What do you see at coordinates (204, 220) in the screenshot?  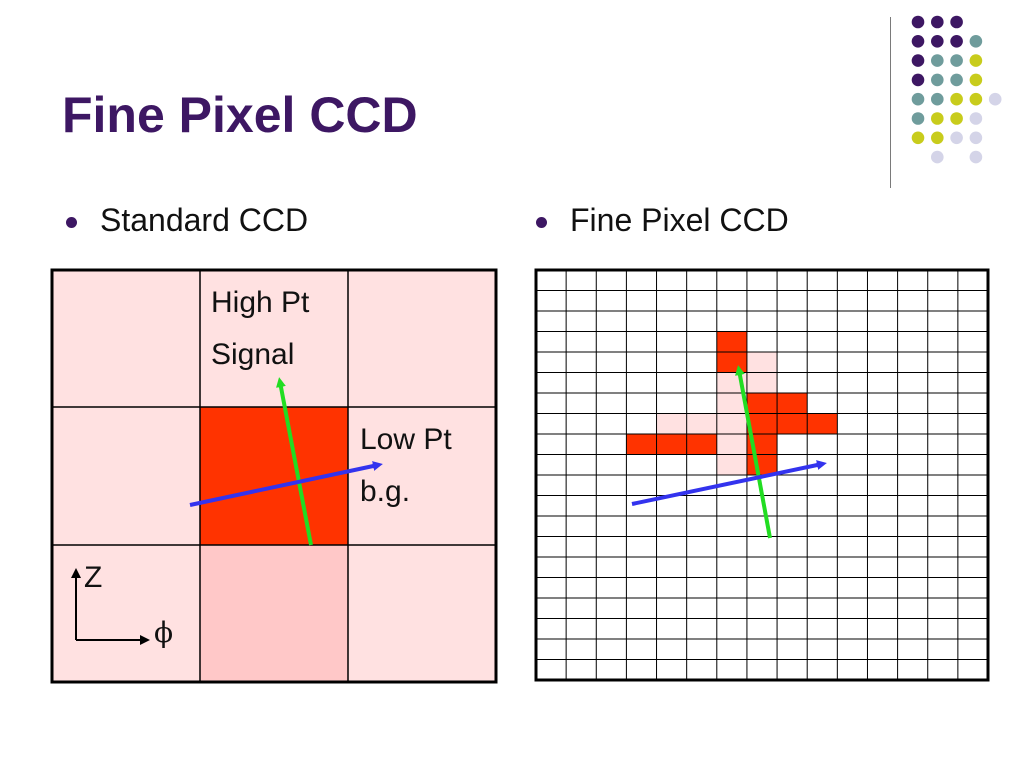 I see `bullet-standard-ccd-label: Standard CCD` at bounding box center [204, 220].